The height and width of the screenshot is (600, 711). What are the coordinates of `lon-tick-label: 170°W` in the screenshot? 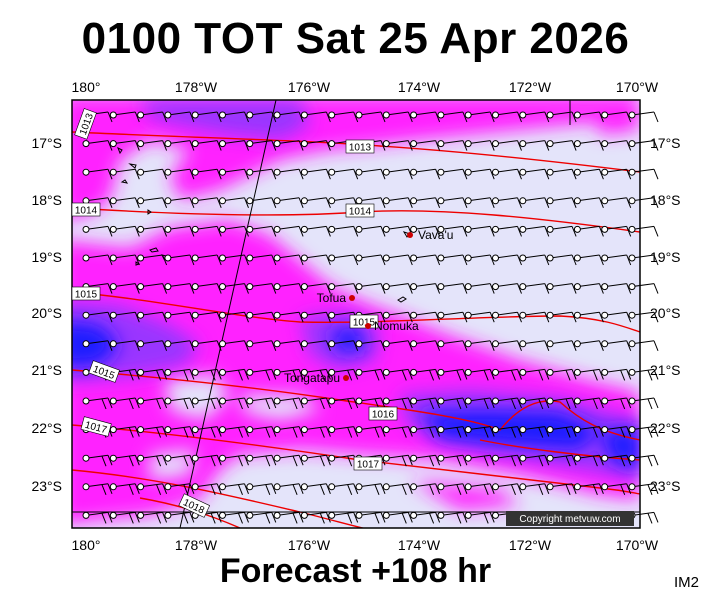 It's located at (637, 545).